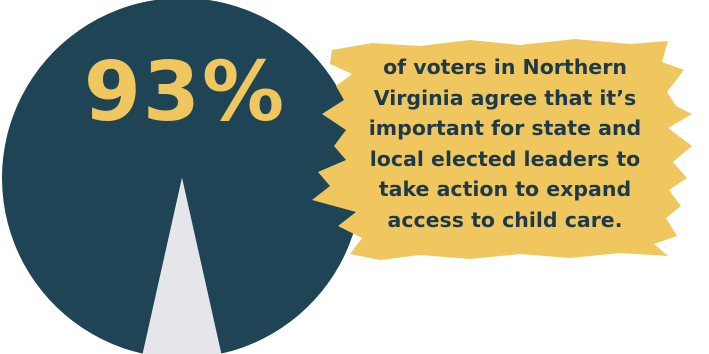 This screenshot has width=709, height=354. I want to click on caption-line: access to child care., so click(505, 219).